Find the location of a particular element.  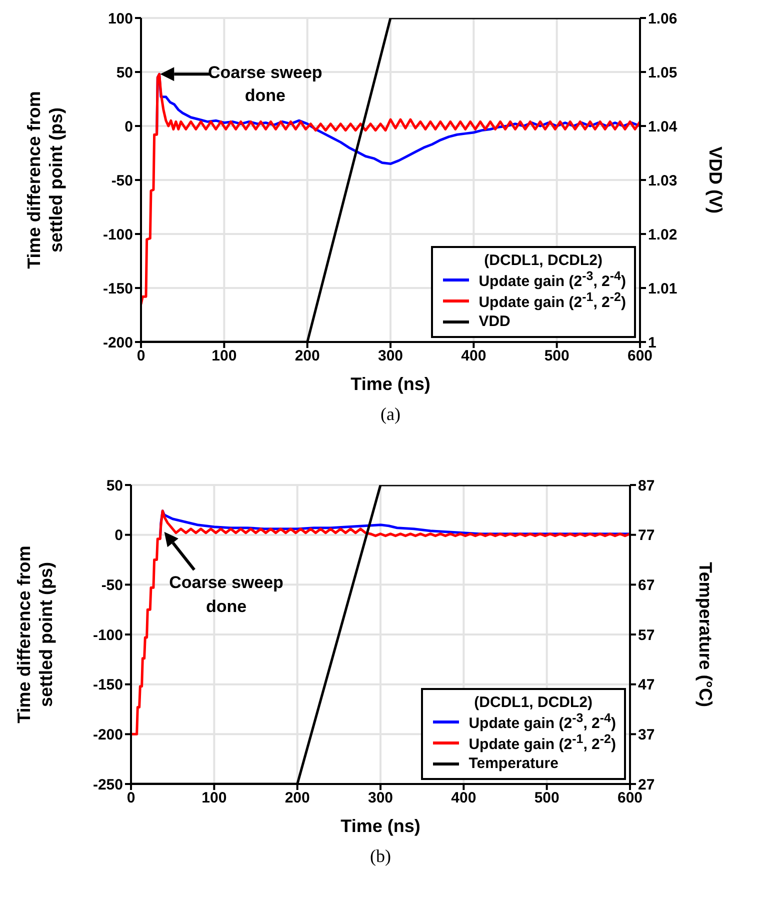

y2-axis-title: Temperature (°C) is located at coordinates (706, 634).